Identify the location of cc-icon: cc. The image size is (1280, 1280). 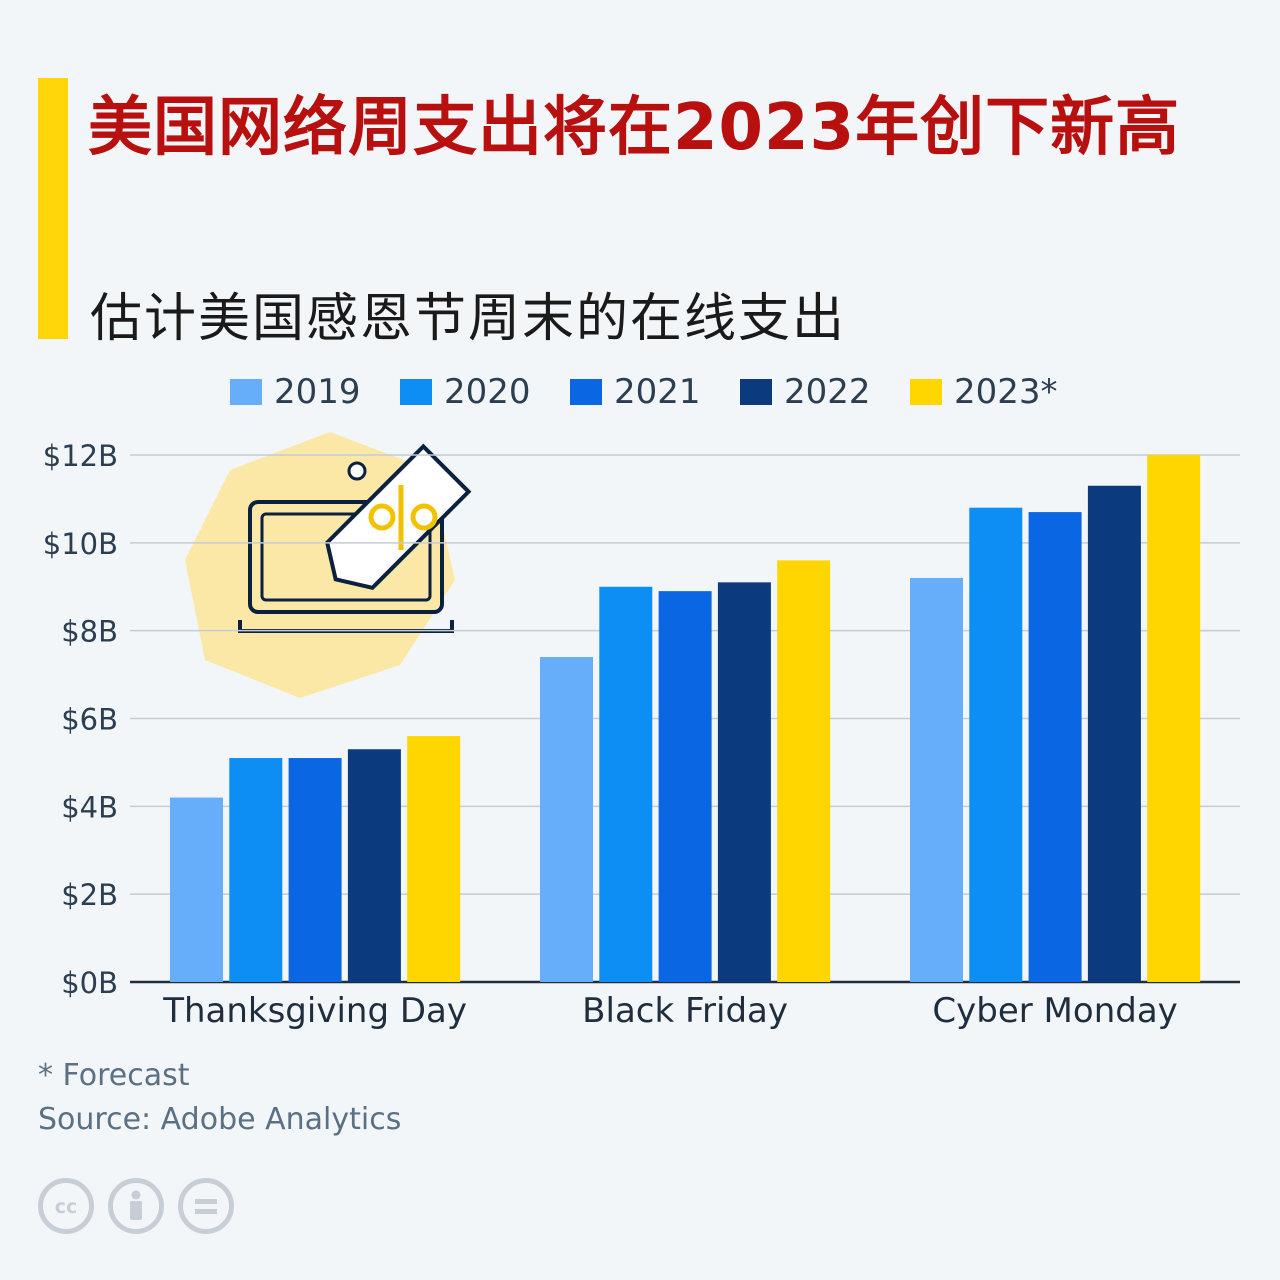
(66, 1206).